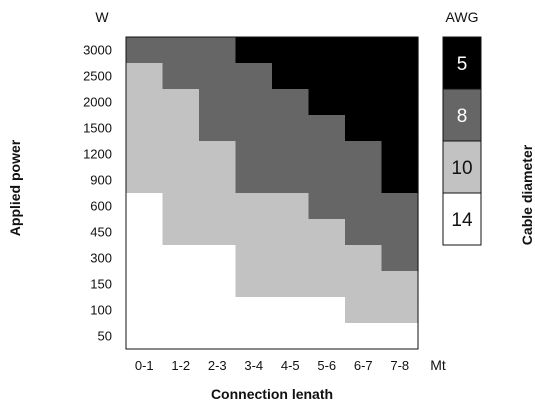 This screenshot has height=402, width=535. Describe the element at coordinates (462, 64) in the screenshot. I see `legend-awg-label: 5` at that location.